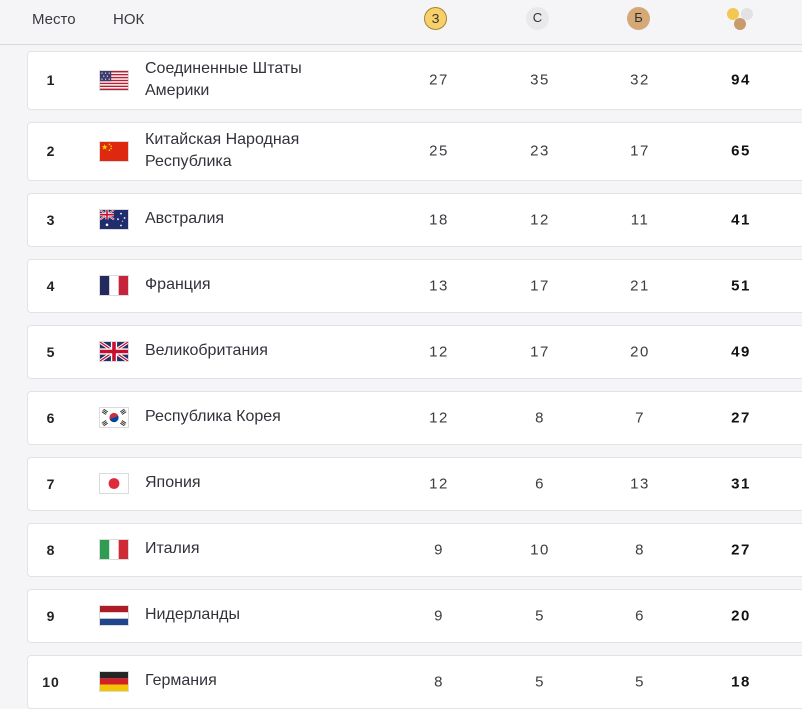 Image resolution: width=802 pixels, height=709 pixels. Describe the element at coordinates (414, 351) in the screenshot. I see `medal-table-row: 5 Великобритания 12 17 20 49` at that location.